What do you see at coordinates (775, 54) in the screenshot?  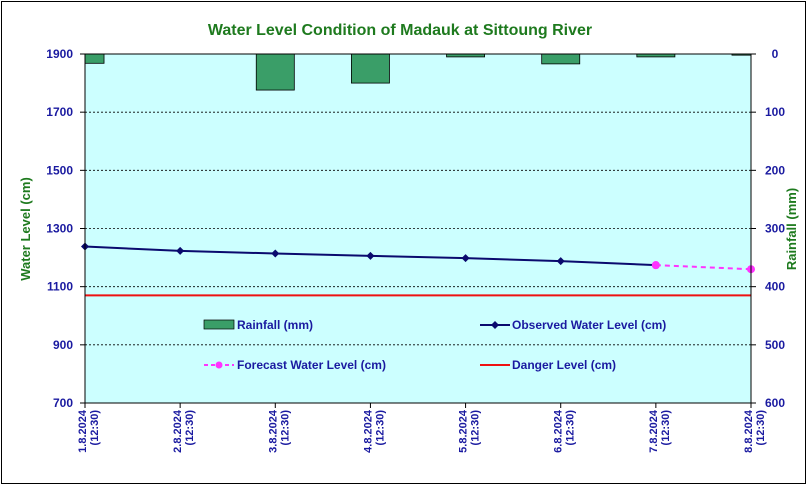 I see `y2-tick-label: 0` at bounding box center [775, 54].